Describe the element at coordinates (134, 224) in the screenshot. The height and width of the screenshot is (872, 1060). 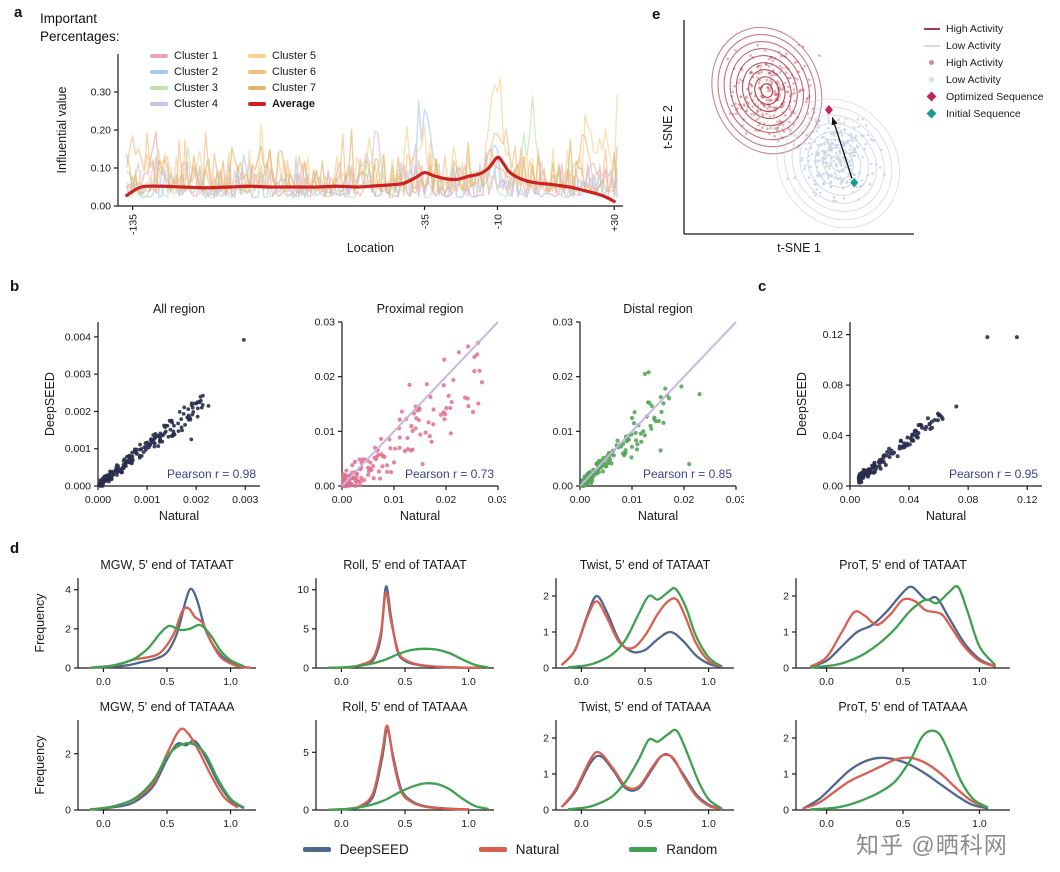
I see `svg-text: -135` at that location.